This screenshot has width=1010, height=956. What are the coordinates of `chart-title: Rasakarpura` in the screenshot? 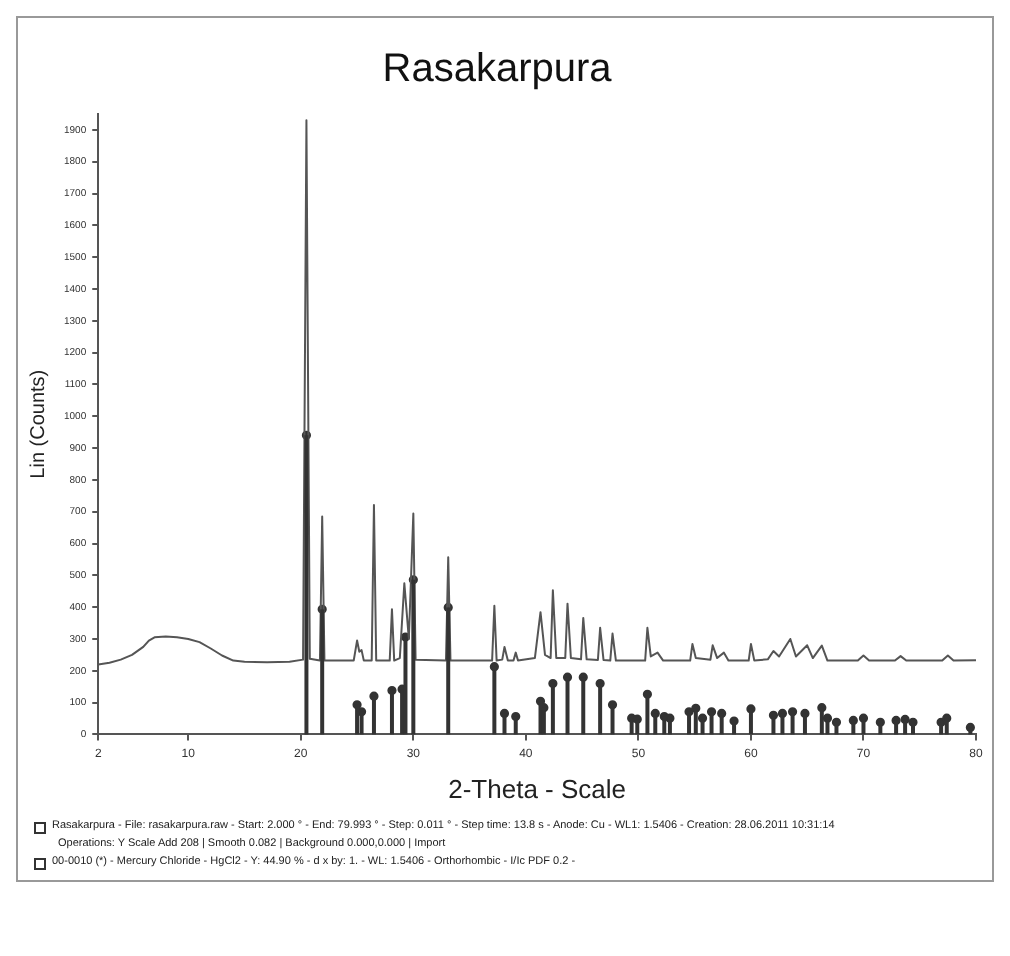 It's located at (498, 69).